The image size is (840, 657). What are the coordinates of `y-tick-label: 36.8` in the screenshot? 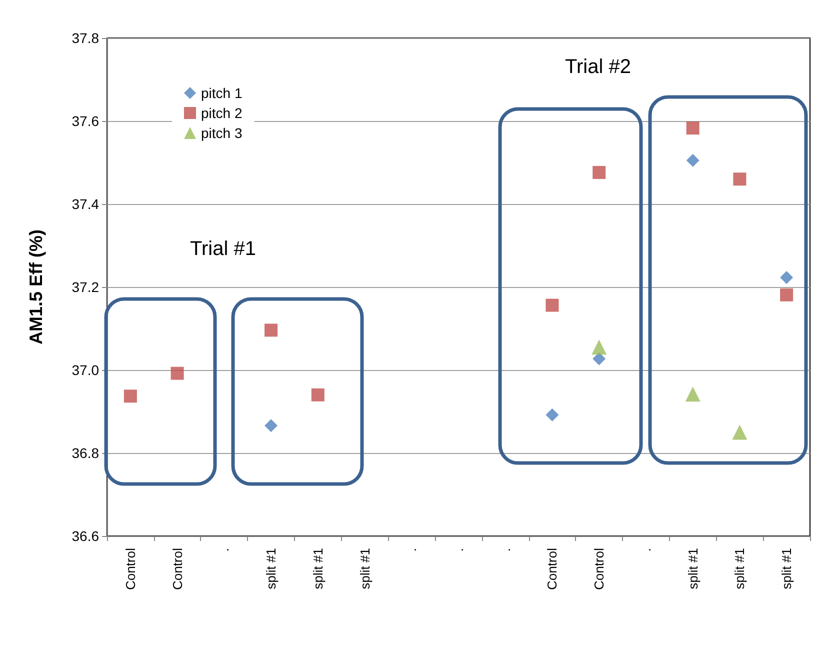 It's located at (86, 453).